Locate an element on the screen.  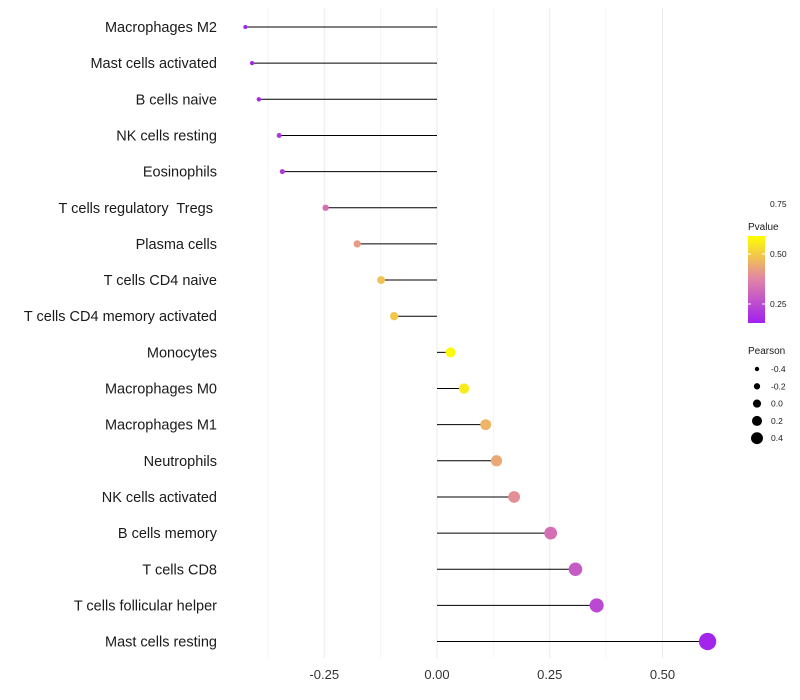
category-label: T cells regulatory Tregs is located at coordinates (138, 209).